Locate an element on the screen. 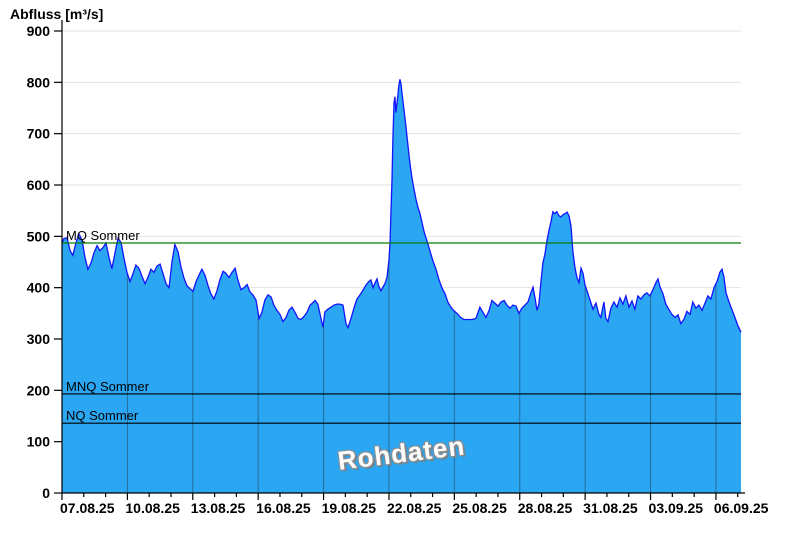 Image resolution: width=800 pixels, height=550 pixels. x-tick-label: 19.08.25 is located at coordinates (349, 508).